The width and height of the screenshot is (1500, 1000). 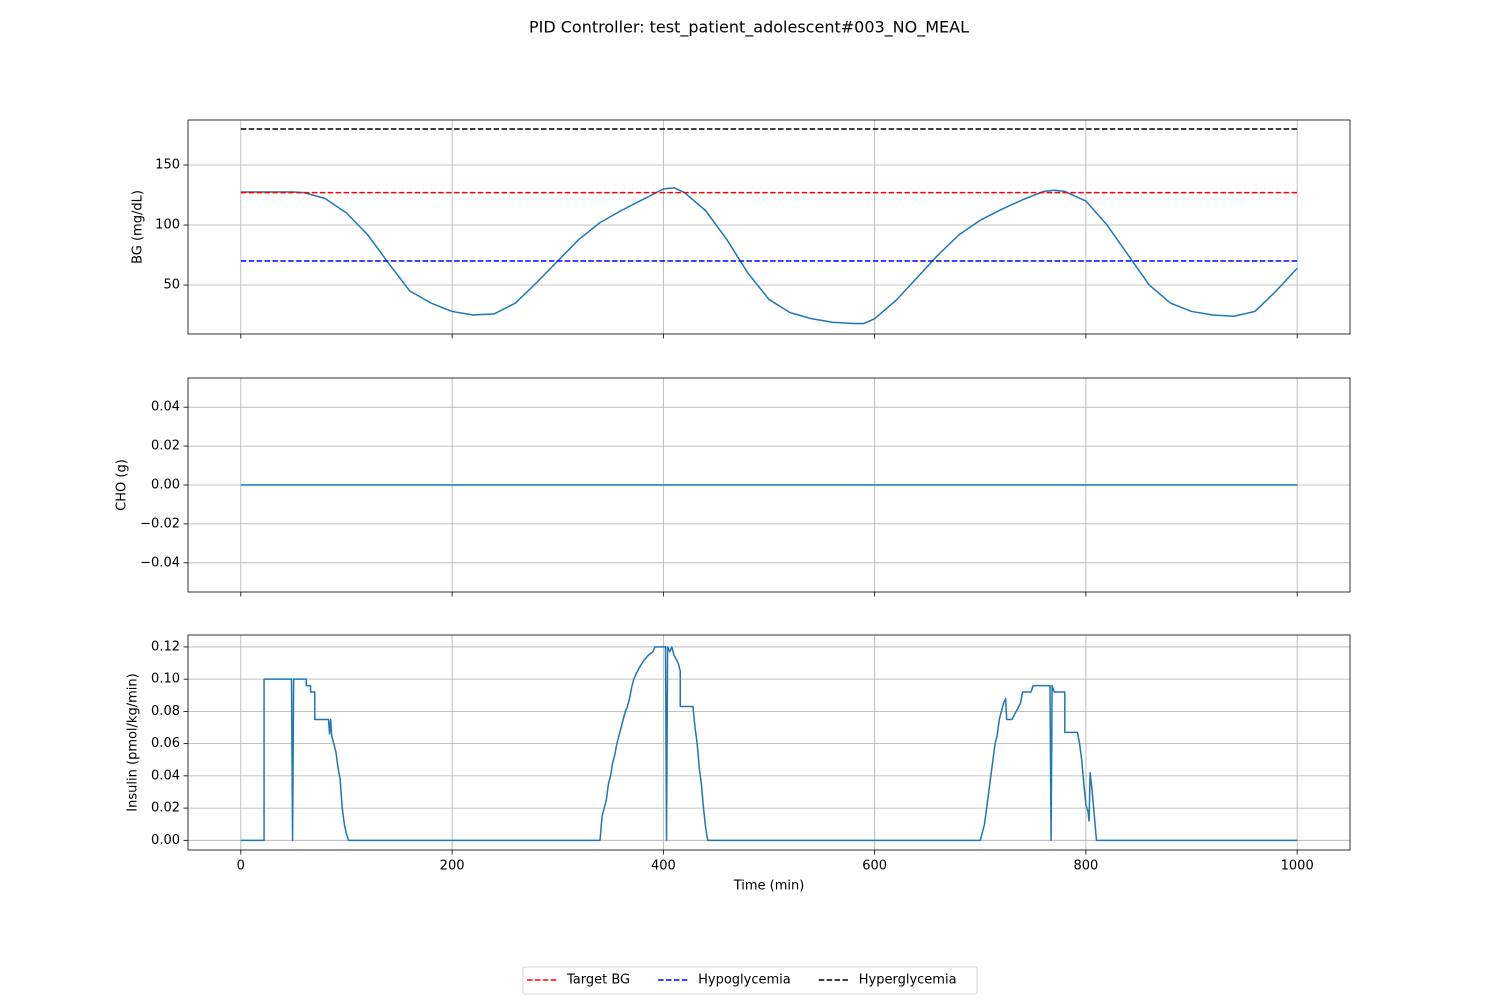 What do you see at coordinates (165, 743) in the screenshot?
I see `y-tick-label: 0.06` at bounding box center [165, 743].